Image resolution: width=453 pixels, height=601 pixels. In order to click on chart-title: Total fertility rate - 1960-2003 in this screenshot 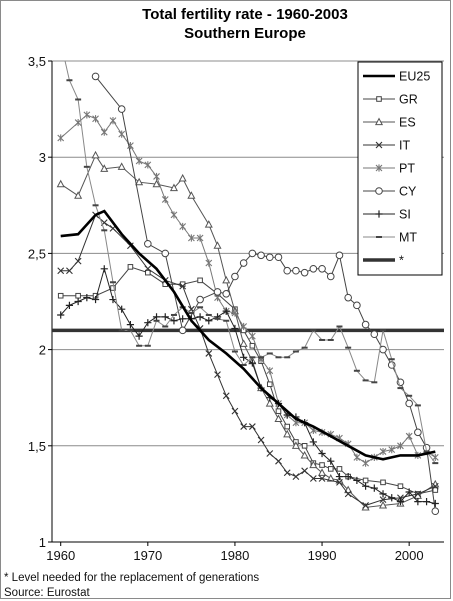, I will do `click(245, 14)`.